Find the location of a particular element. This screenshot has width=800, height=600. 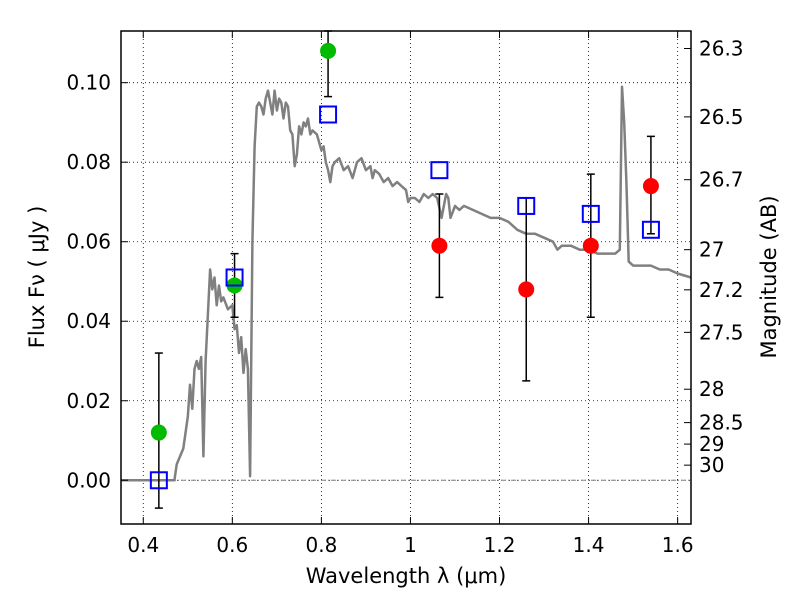

right-tick-label: 27.2 is located at coordinates (721, 290).